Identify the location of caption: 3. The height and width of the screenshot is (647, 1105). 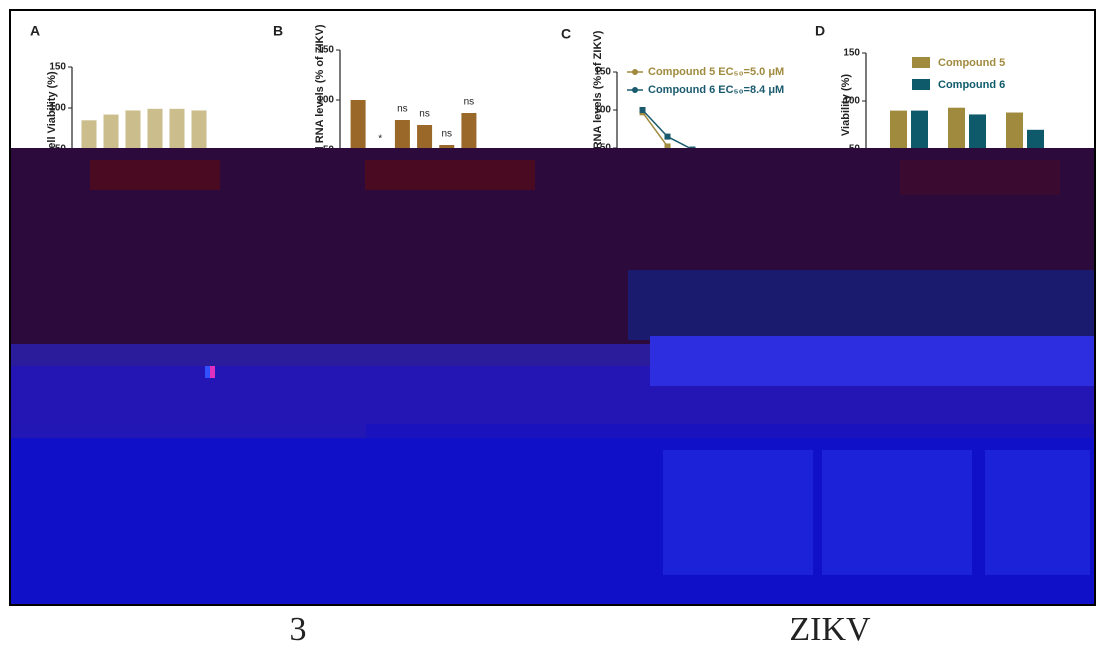
(298, 629).